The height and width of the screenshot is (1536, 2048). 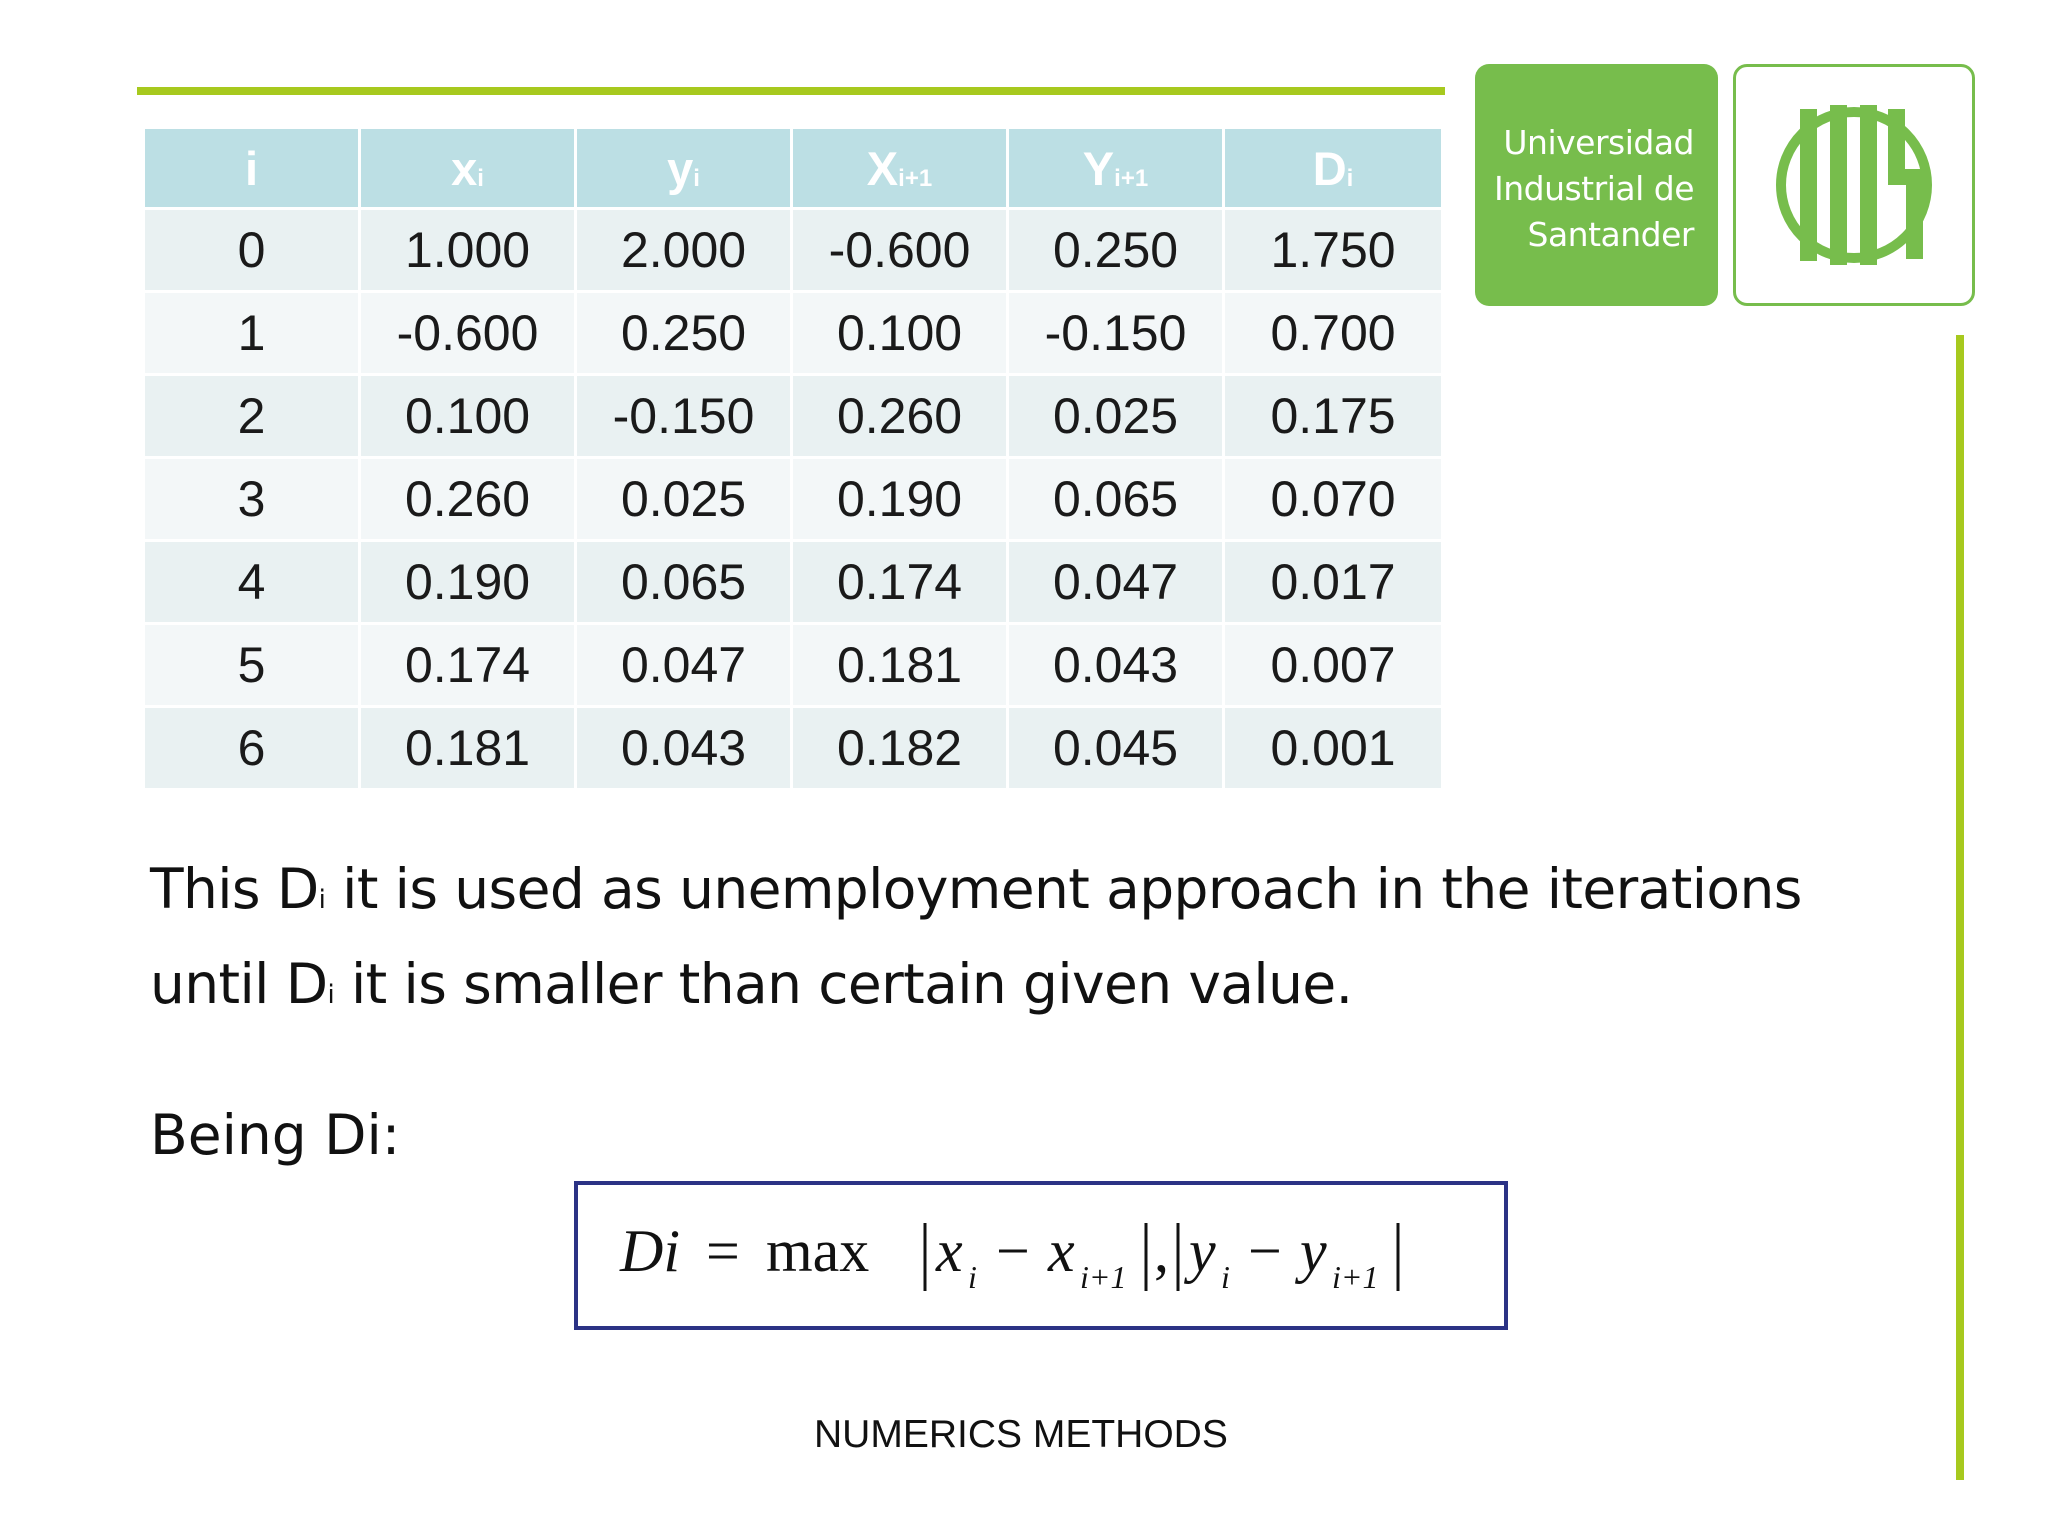 I want to click on header-i: i, so click(x=253, y=169).